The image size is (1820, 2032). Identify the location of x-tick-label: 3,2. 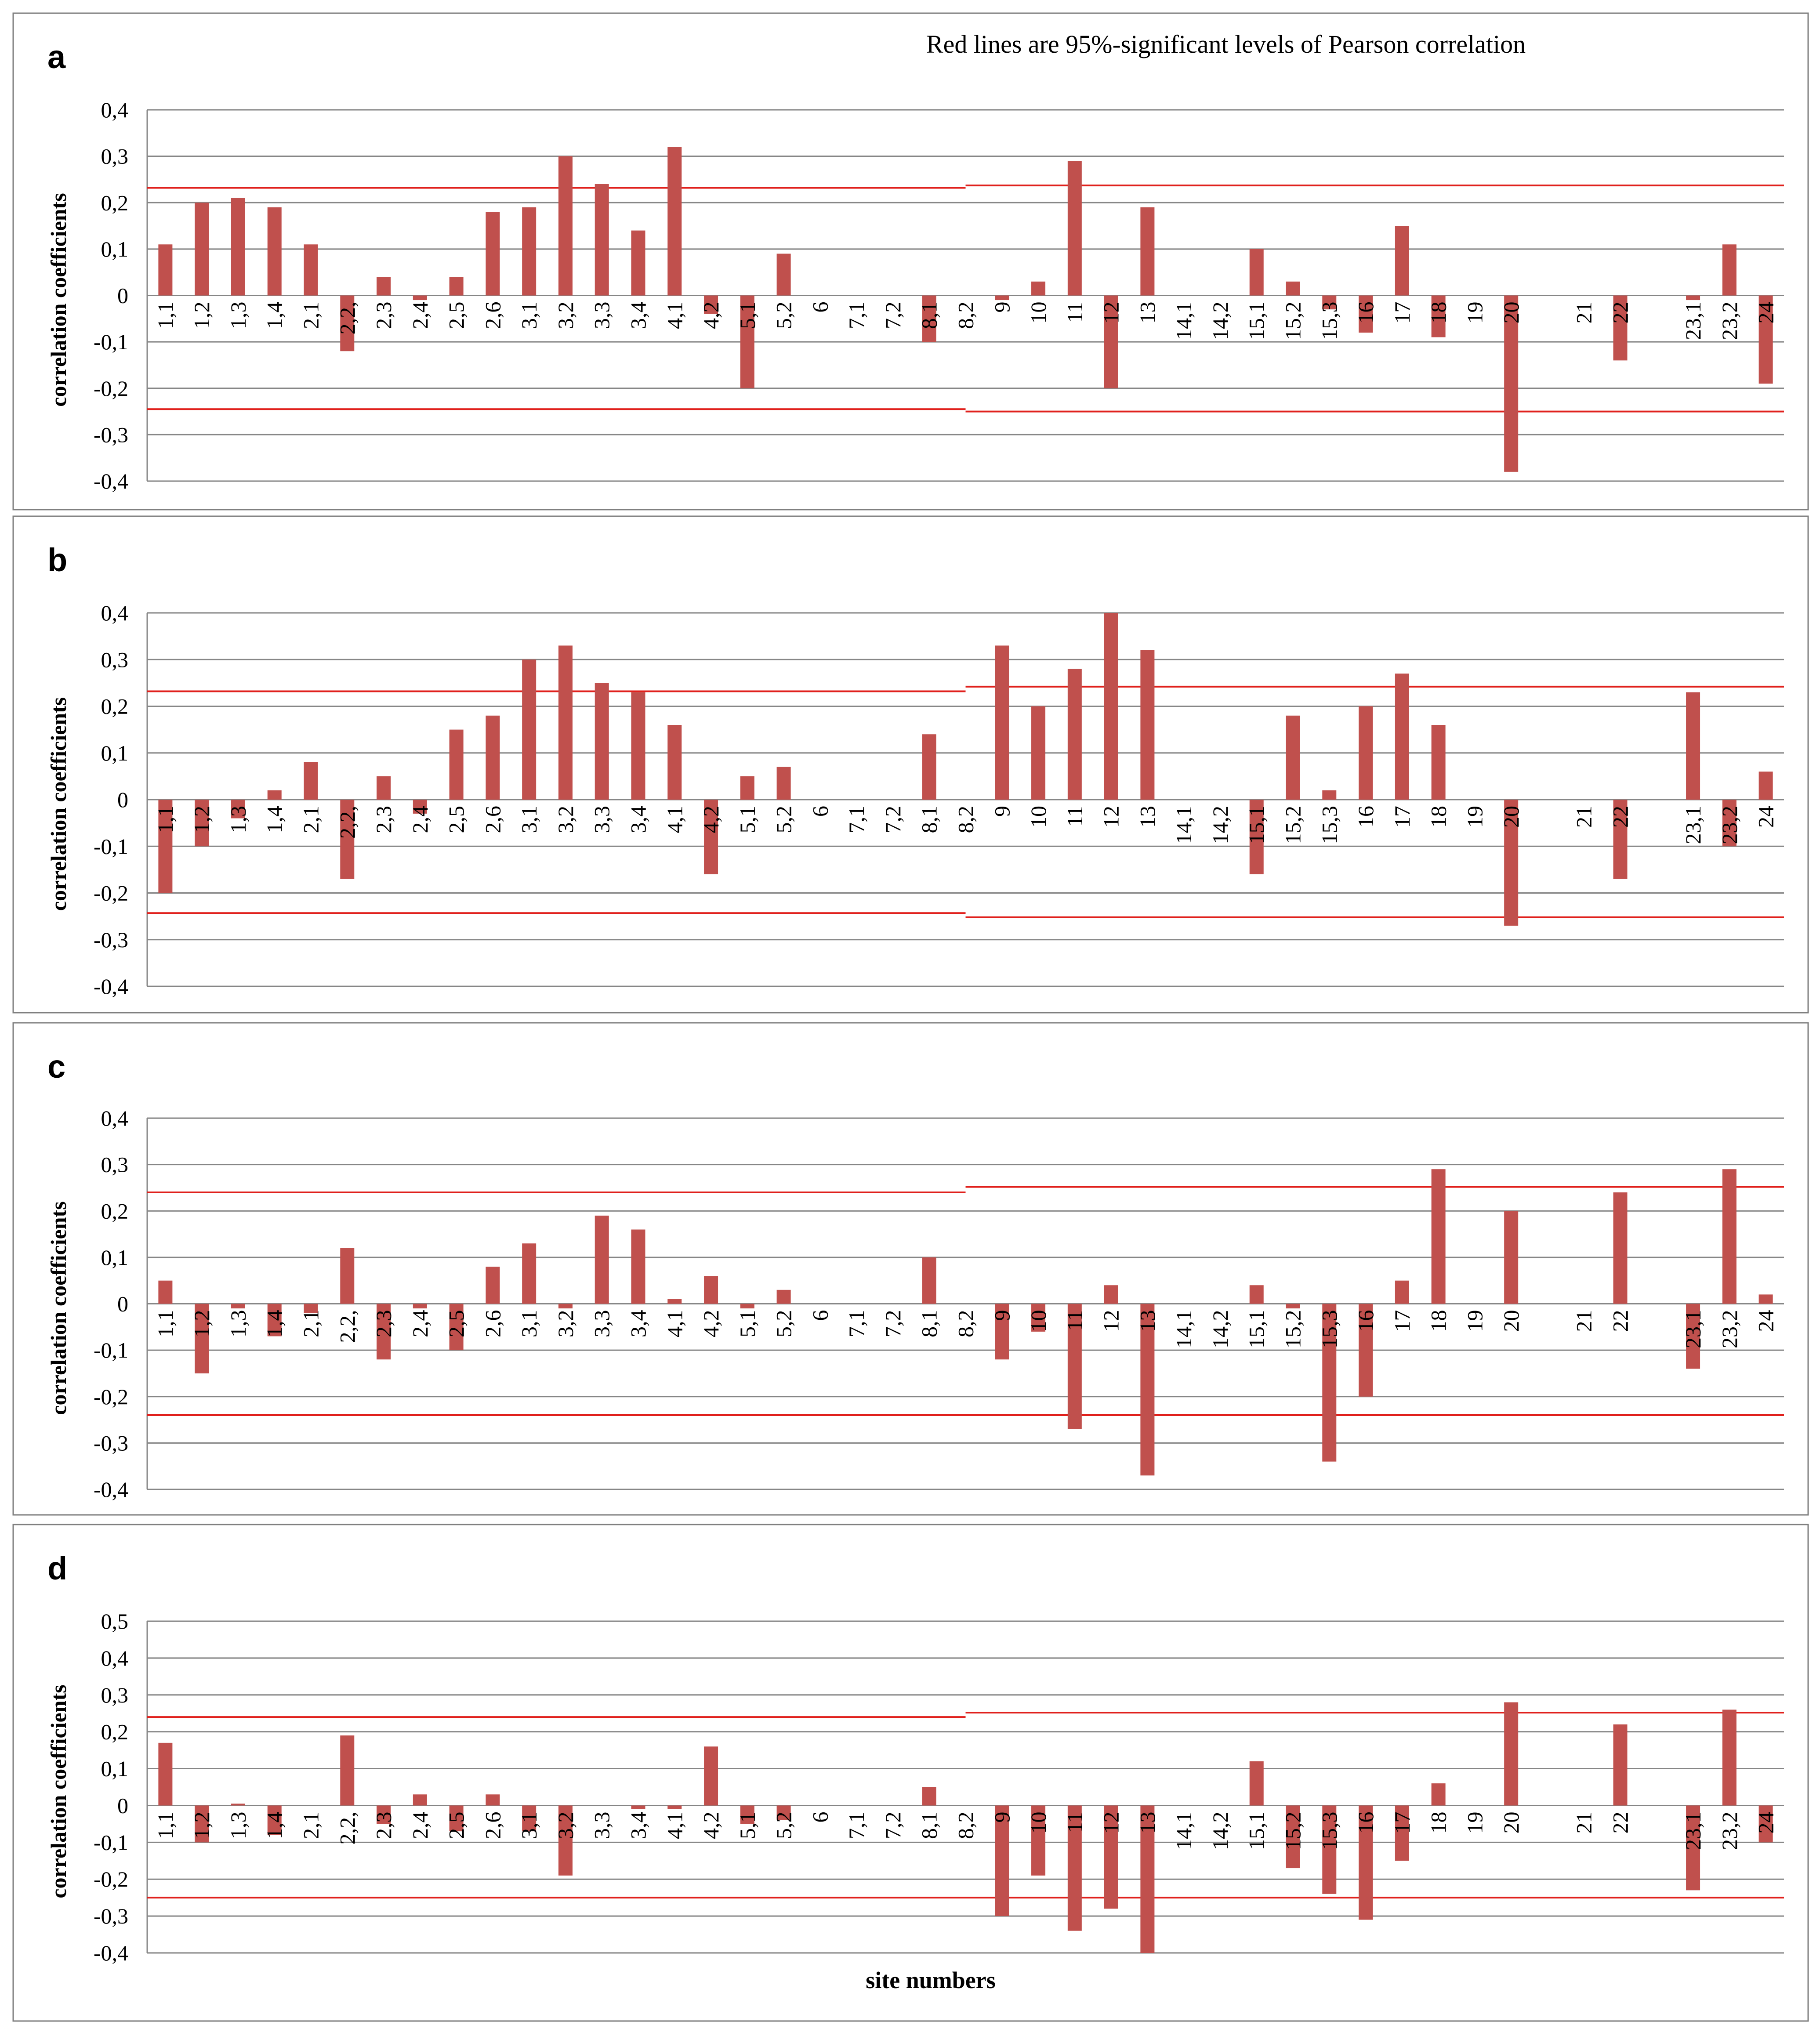
(565, 1825).